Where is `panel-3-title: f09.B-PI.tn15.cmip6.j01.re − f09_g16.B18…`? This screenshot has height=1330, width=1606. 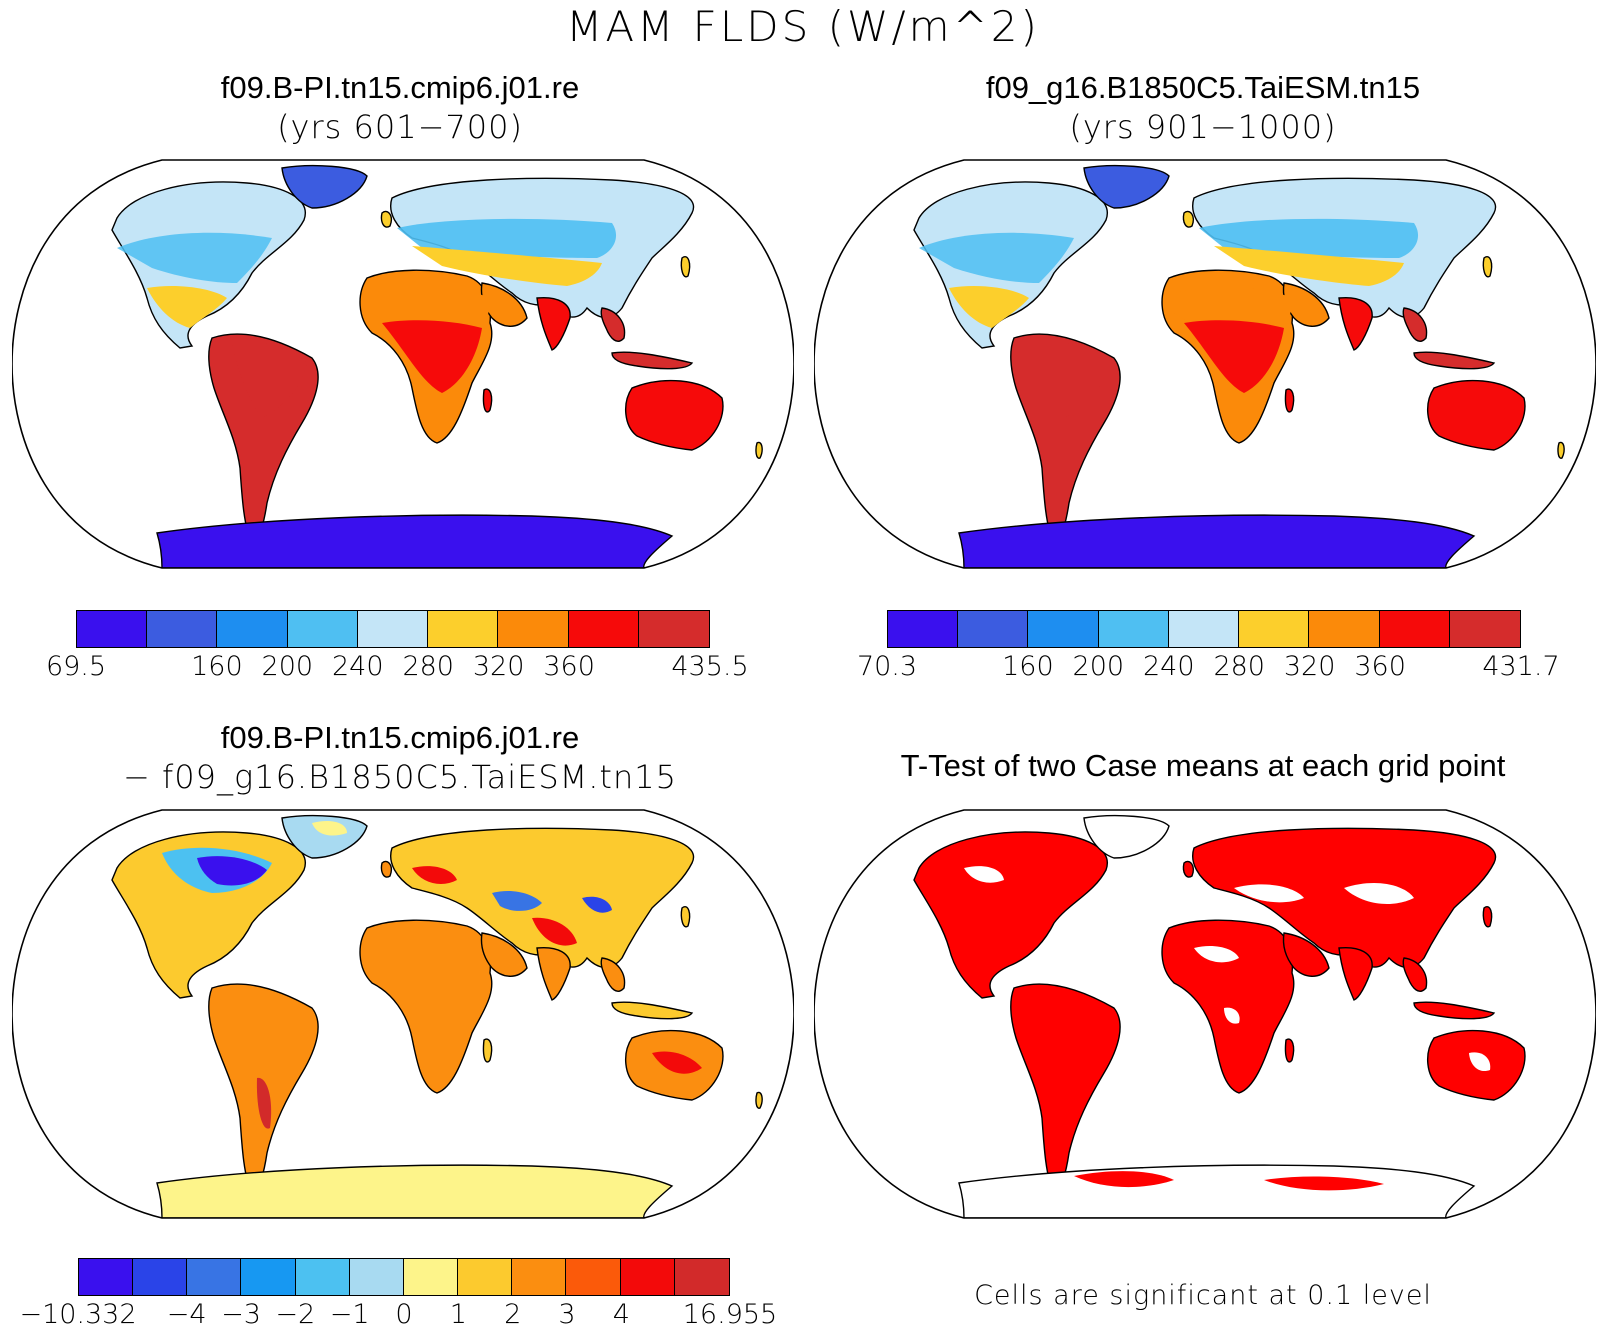 panel-3-title: f09.B-PI.tn15.cmip6.j01.re − f09_g16.B18… is located at coordinates (400, 758).